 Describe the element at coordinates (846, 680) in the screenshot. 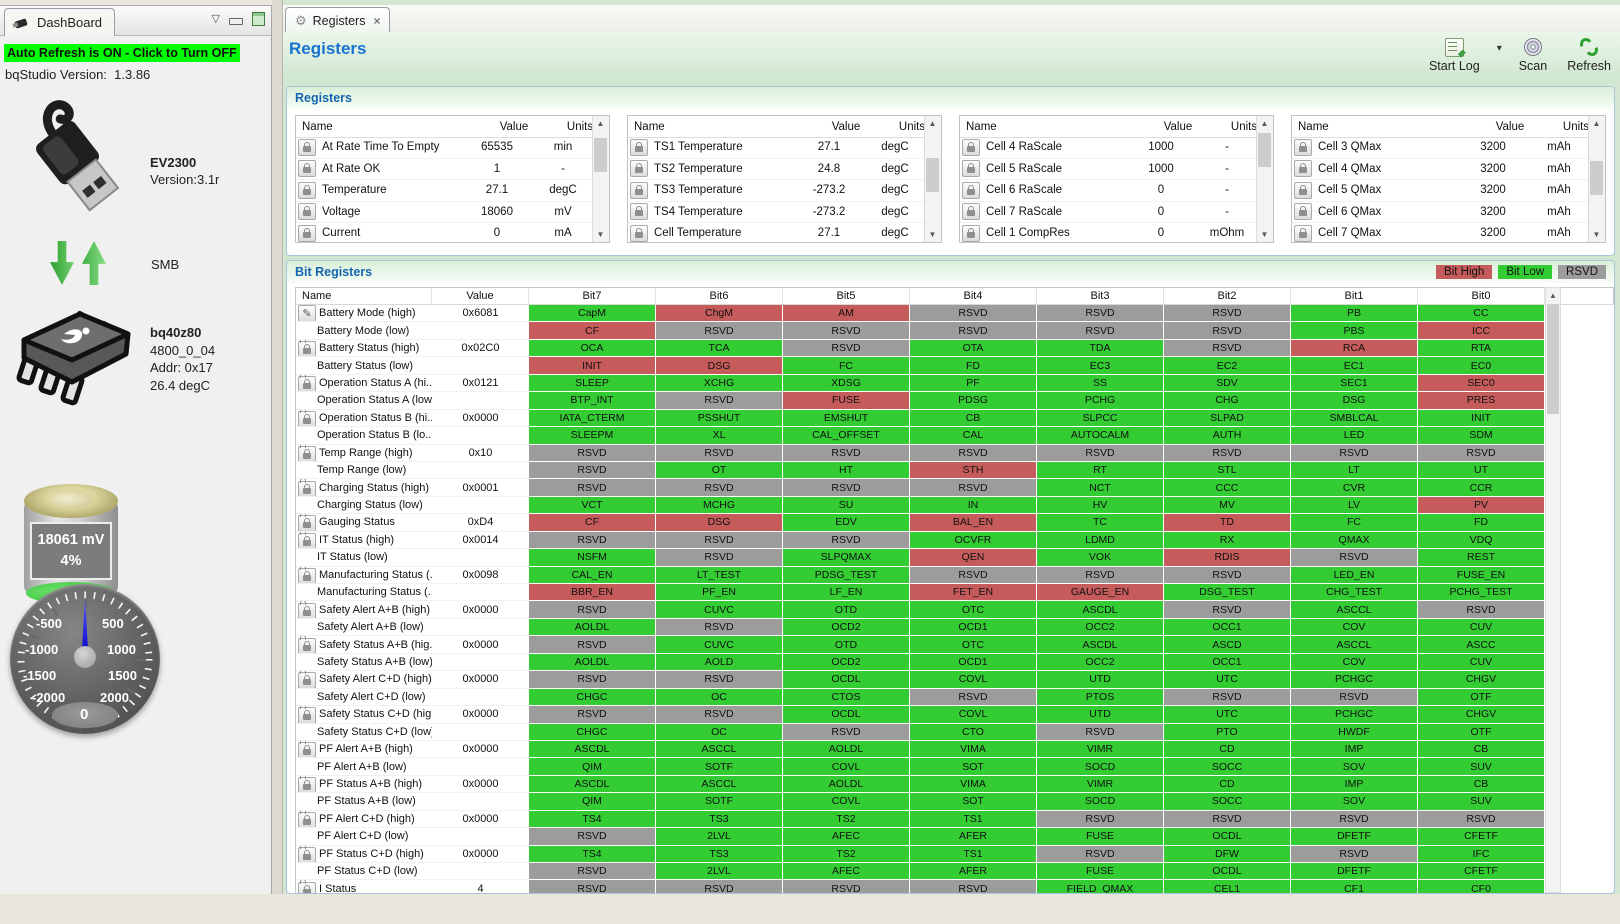

I see `bit-cell: OCDL` at that location.